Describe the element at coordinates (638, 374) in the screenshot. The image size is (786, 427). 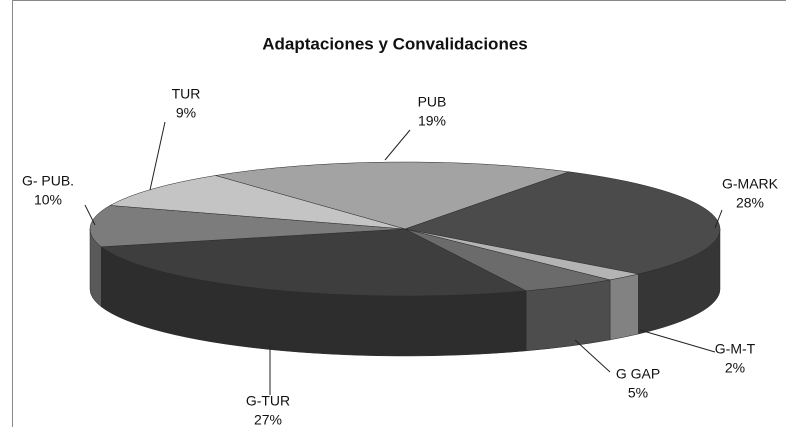
I see `slice-label: G GAP` at that location.